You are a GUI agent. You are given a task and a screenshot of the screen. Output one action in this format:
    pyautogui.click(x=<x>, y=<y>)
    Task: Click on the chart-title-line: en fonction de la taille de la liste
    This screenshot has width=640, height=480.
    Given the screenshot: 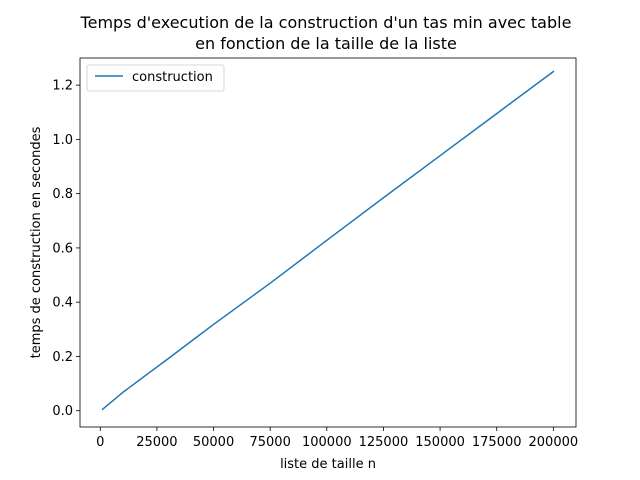 What is the action you would take?
    pyautogui.click(x=326, y=43)
    